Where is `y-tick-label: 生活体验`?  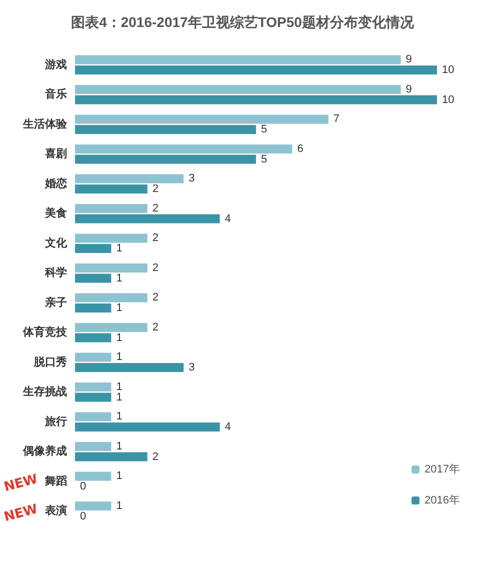 y-tick-label: 生活体验 is located at coordinates (45, 123).